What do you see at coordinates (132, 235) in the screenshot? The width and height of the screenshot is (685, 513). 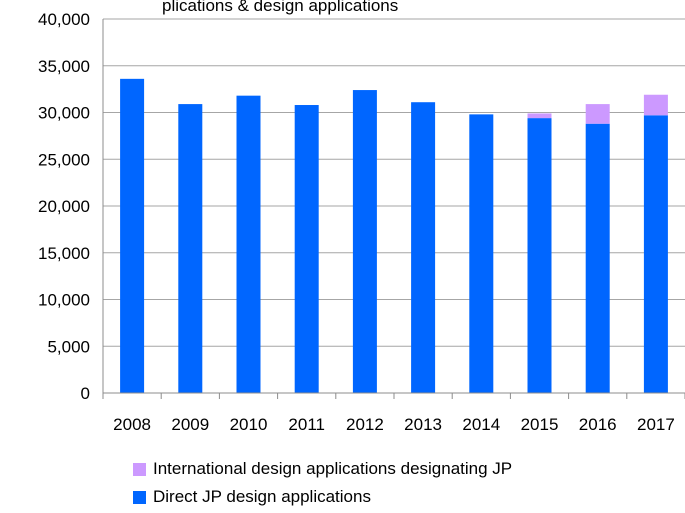 I see `bar-direct-2008` at bounding box center [132, 235].